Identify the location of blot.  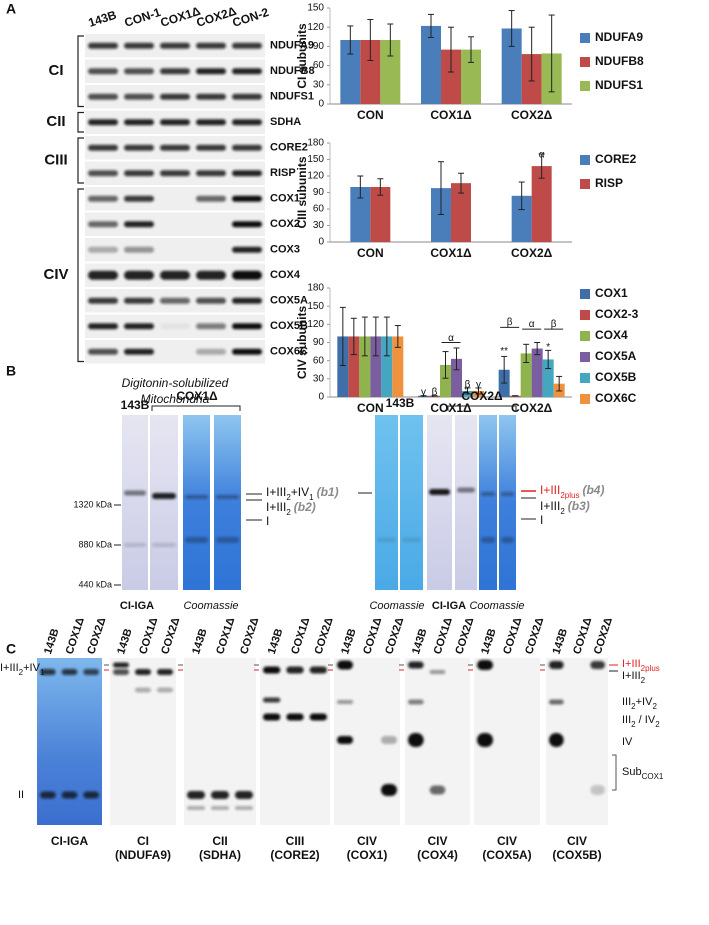
(143, 741).